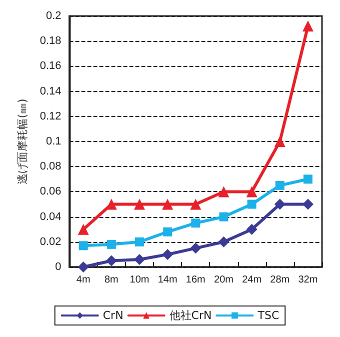 The image size is (340, 337). Describe the element at coordinates (111, 280) in the screenshot. I see `x-tick-label: 8m` at that location.